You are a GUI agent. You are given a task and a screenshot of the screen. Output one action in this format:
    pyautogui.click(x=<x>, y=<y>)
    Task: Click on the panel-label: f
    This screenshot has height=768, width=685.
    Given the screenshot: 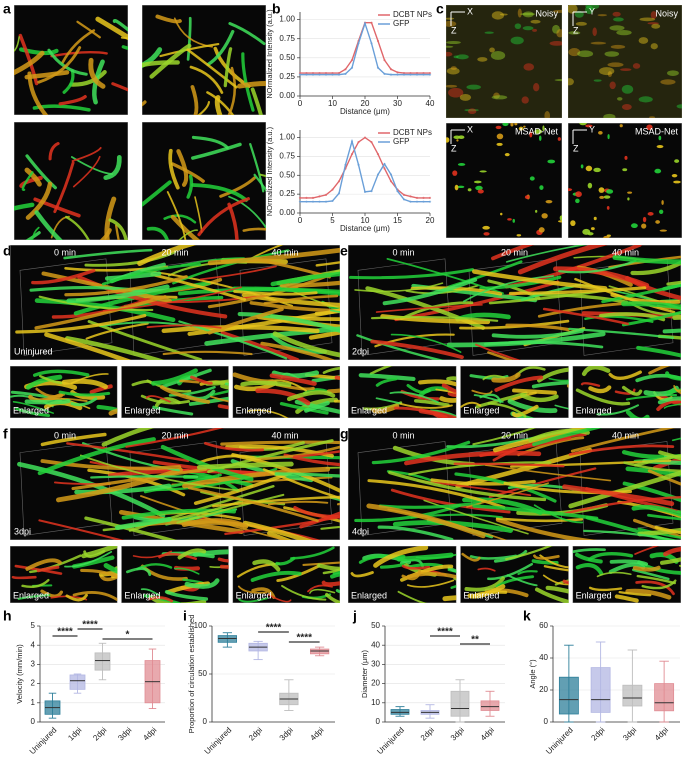 What is the action you would take?
    pyautogui.click(x=5, y=434)
    